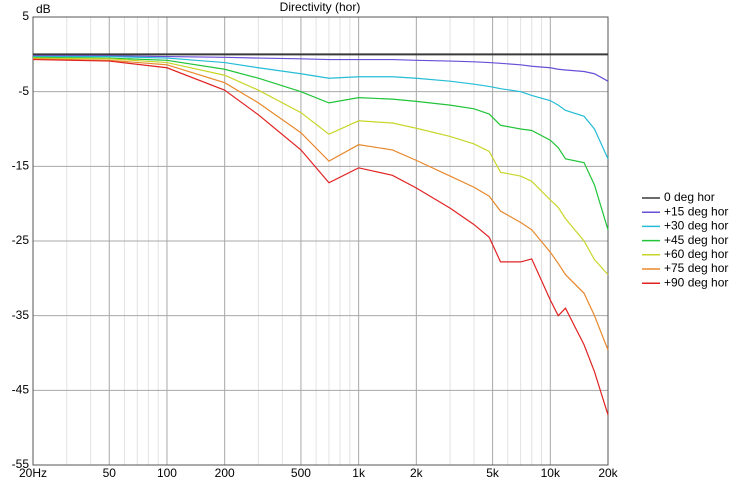 Image resolution: width=732 pixels, height=483 pixels. I want to click on y-tick-label: -35, so click(21, 315).